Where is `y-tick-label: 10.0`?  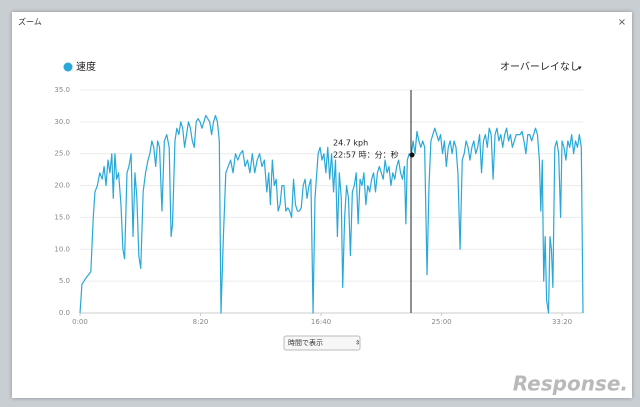 y-tick-label: 10.0 is located at coordinates (62, 249).